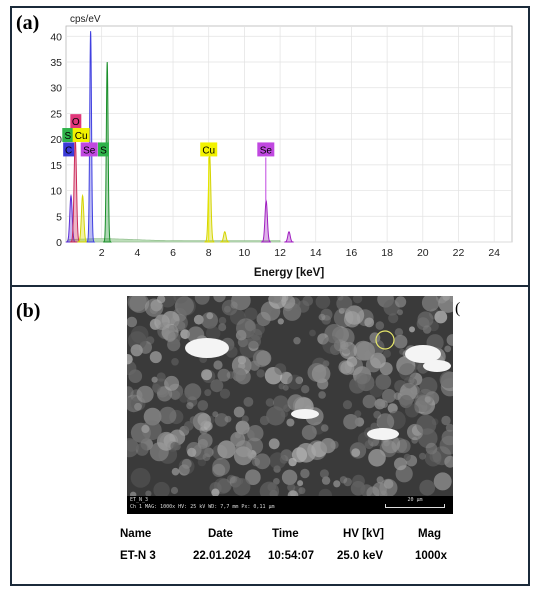 The height and width of the screenshot is (596, 550). What do you see at coordinates (56, 140) in the screenshot?
I see `y-tick-label: 20` at bounding box center [56, 140].